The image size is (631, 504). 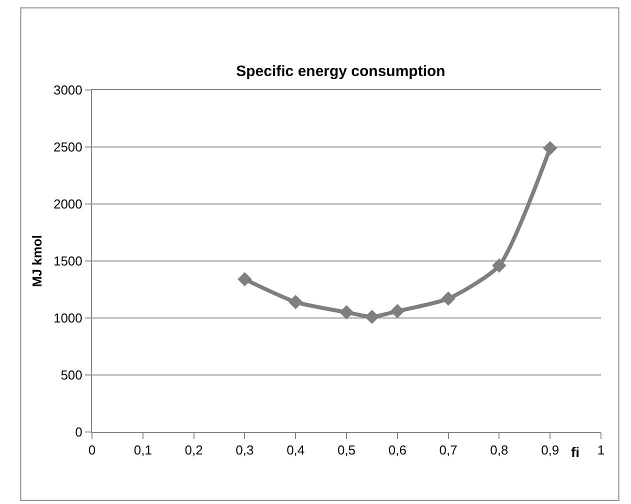 What do you see at coordinates (550, 450) in the screenshot?
I see `x-tick-label: 0,9` at bounding box center [550, 450].